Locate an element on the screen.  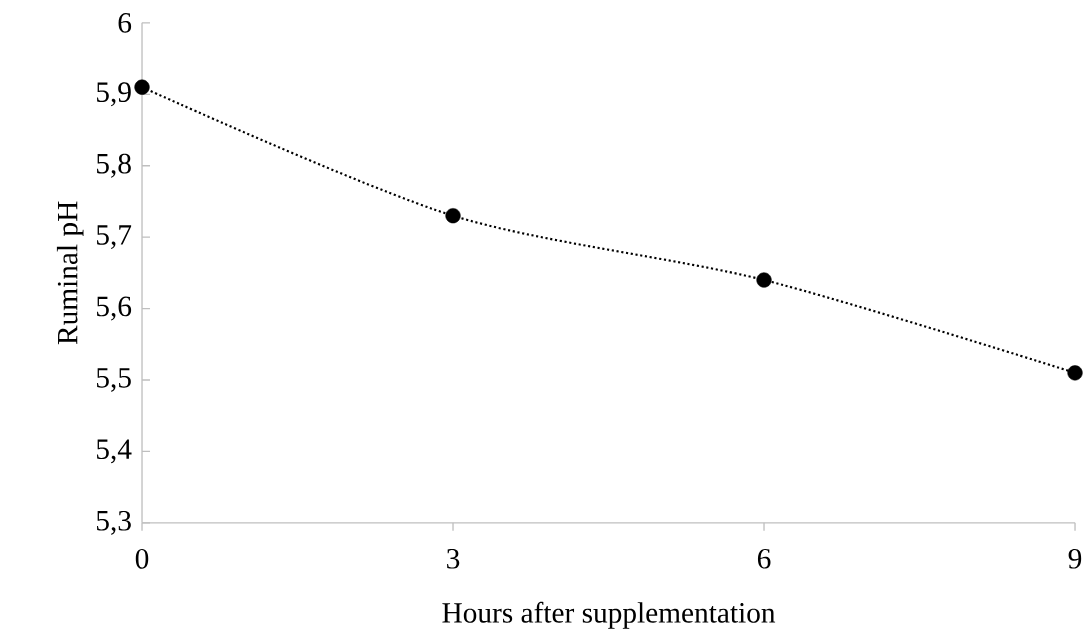
x-tick-label: 0 is located at coordinates (142, 558).